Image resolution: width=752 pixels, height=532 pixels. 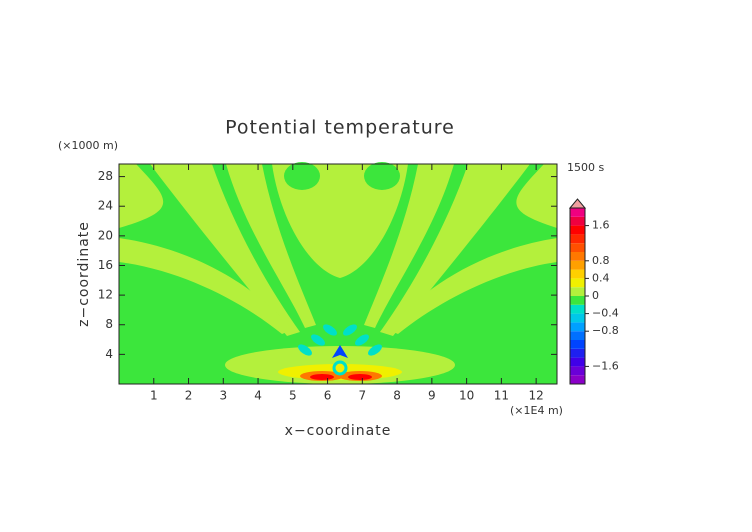 What do you see at coordinates (105, 295) in the screenshot?
I see `y-tick-label: 12` at bounding box center [105, 295].